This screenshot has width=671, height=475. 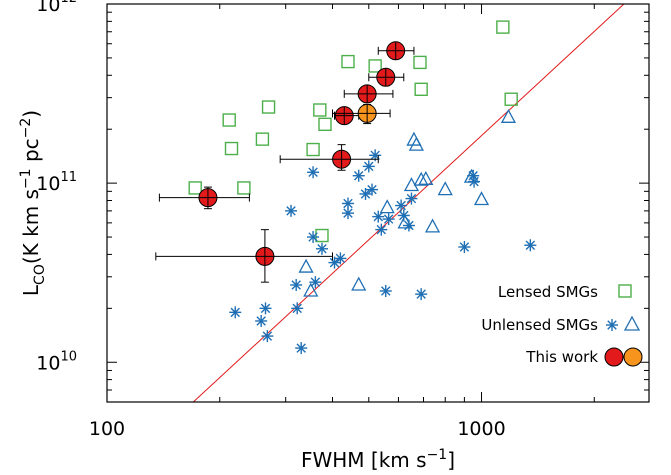 I want to click on legend-label-lensed: Lensed SMGs, so click(x=548, y=292).